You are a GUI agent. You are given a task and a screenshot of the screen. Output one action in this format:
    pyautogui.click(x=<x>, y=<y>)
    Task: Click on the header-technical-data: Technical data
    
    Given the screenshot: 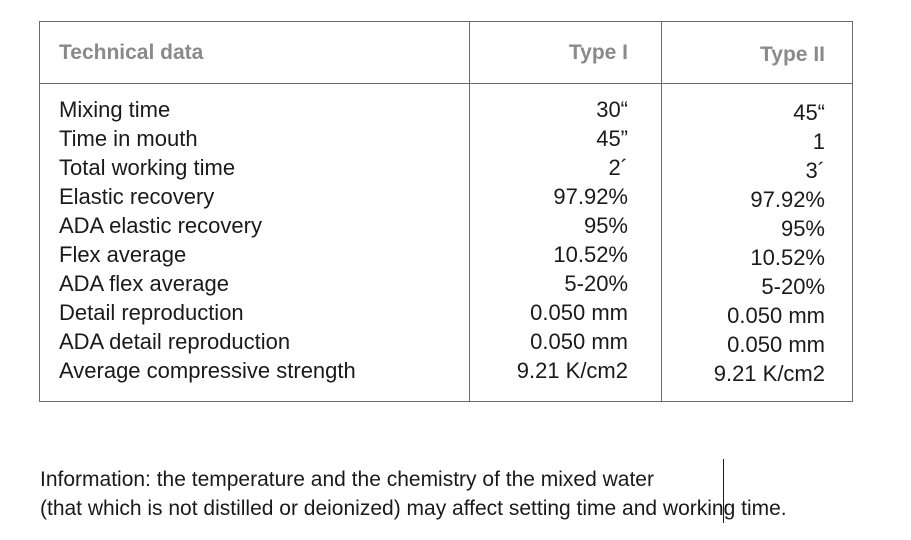 What is the action you would take?
    pyautogui.click(x=131, y=52)
    